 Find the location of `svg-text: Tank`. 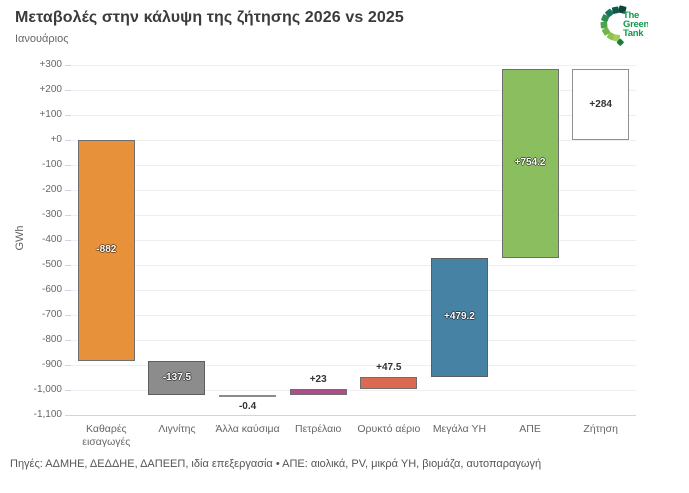

svg-text: Tank is located at coordinates (633, 33).